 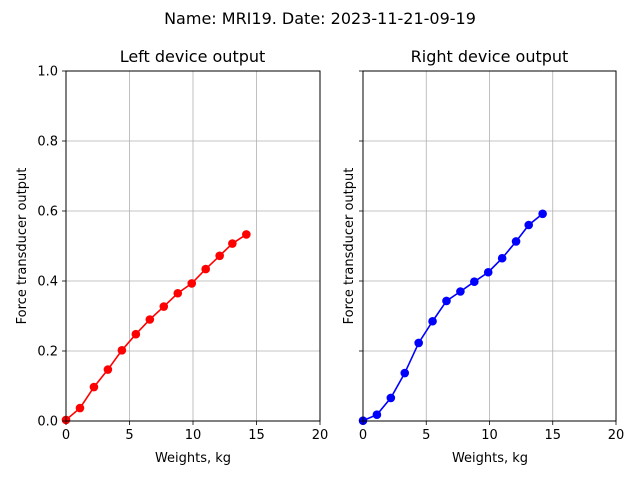 What do you see at coordinates (426, 435) in the screenshot?
I see `right-x-tick-label: 5` at bounding box center [426, 435].